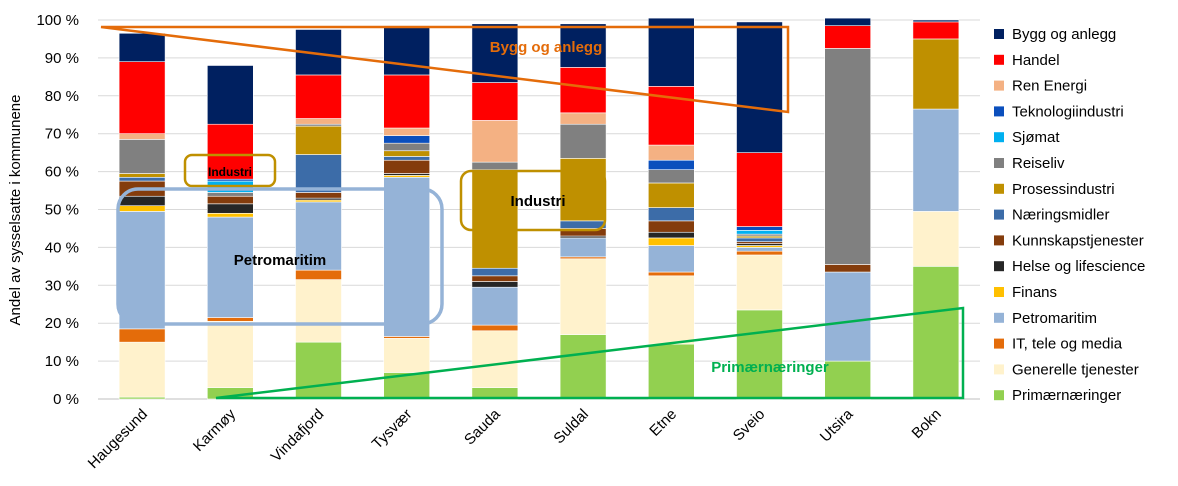 Image resolution: width=1178 pixels, height=486 pixels. I want to click on legend-label: Kunnskapstjenester, so click(1078, 240).